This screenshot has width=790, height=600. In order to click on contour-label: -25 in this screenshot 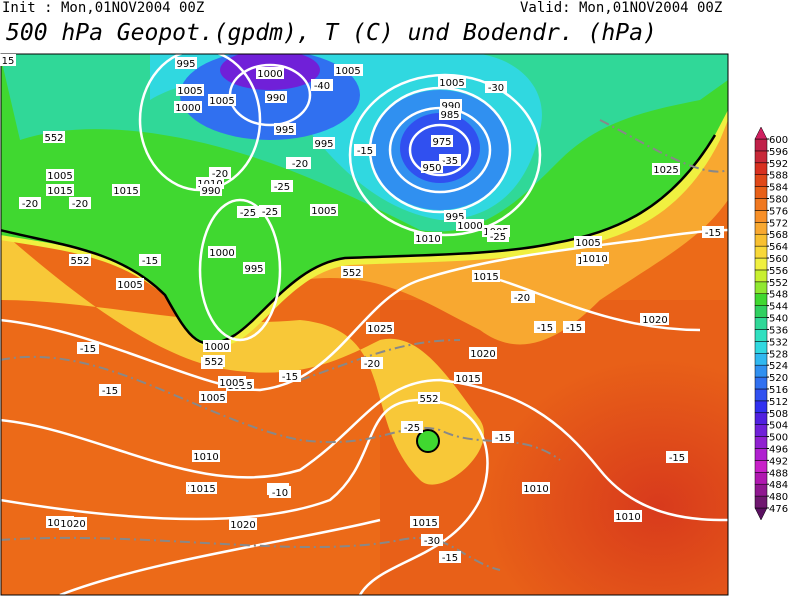, I will do `click(412, 428)`.